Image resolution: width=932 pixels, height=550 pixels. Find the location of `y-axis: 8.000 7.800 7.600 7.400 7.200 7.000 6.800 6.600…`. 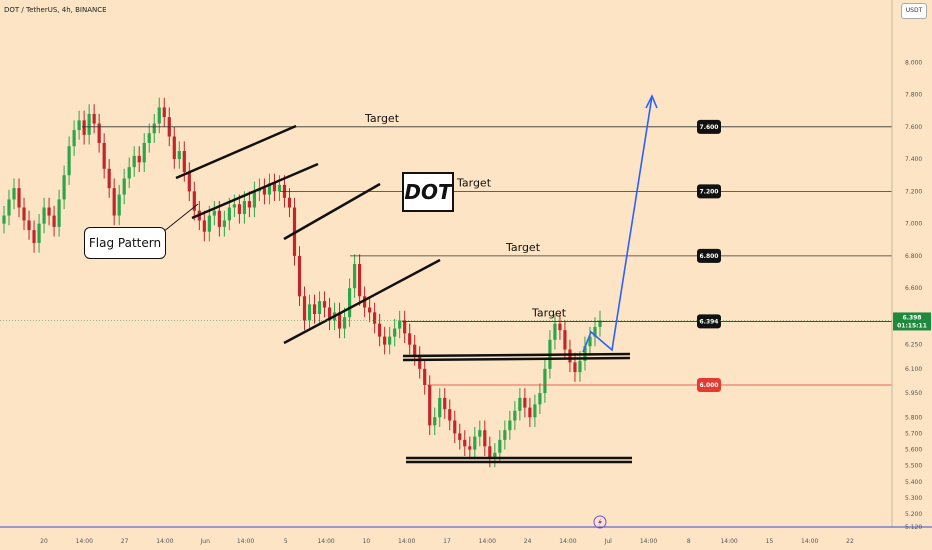

y-axis: 8.000 7.800 7.600 7.400 7.200 7.000 6.800 6.600… is located at coordinates (911, 275).